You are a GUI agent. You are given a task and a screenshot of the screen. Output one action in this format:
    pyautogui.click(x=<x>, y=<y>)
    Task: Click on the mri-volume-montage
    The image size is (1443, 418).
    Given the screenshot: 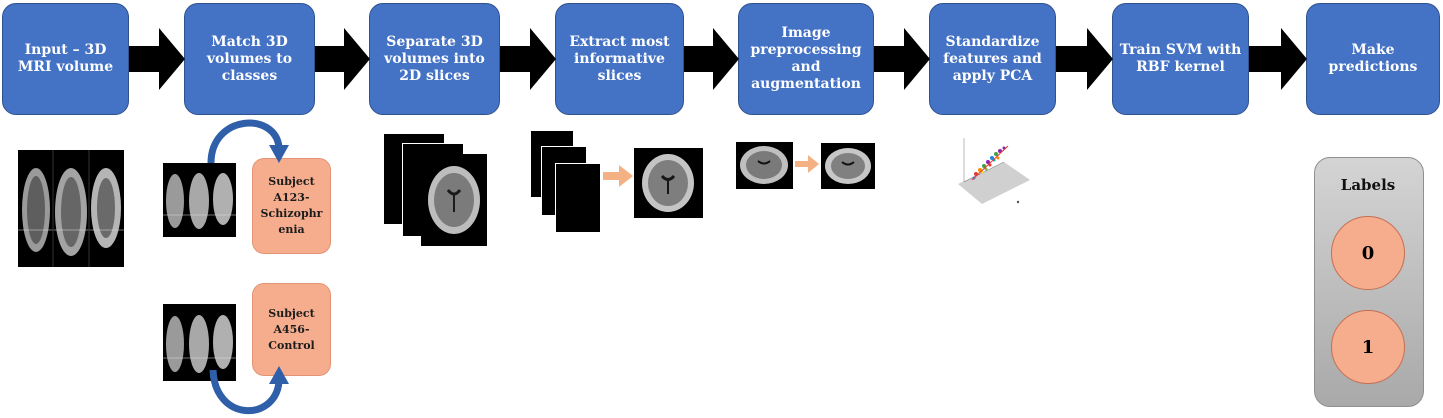 What is the action you would take?
    pyautogui.click(x=71, y=208)
    